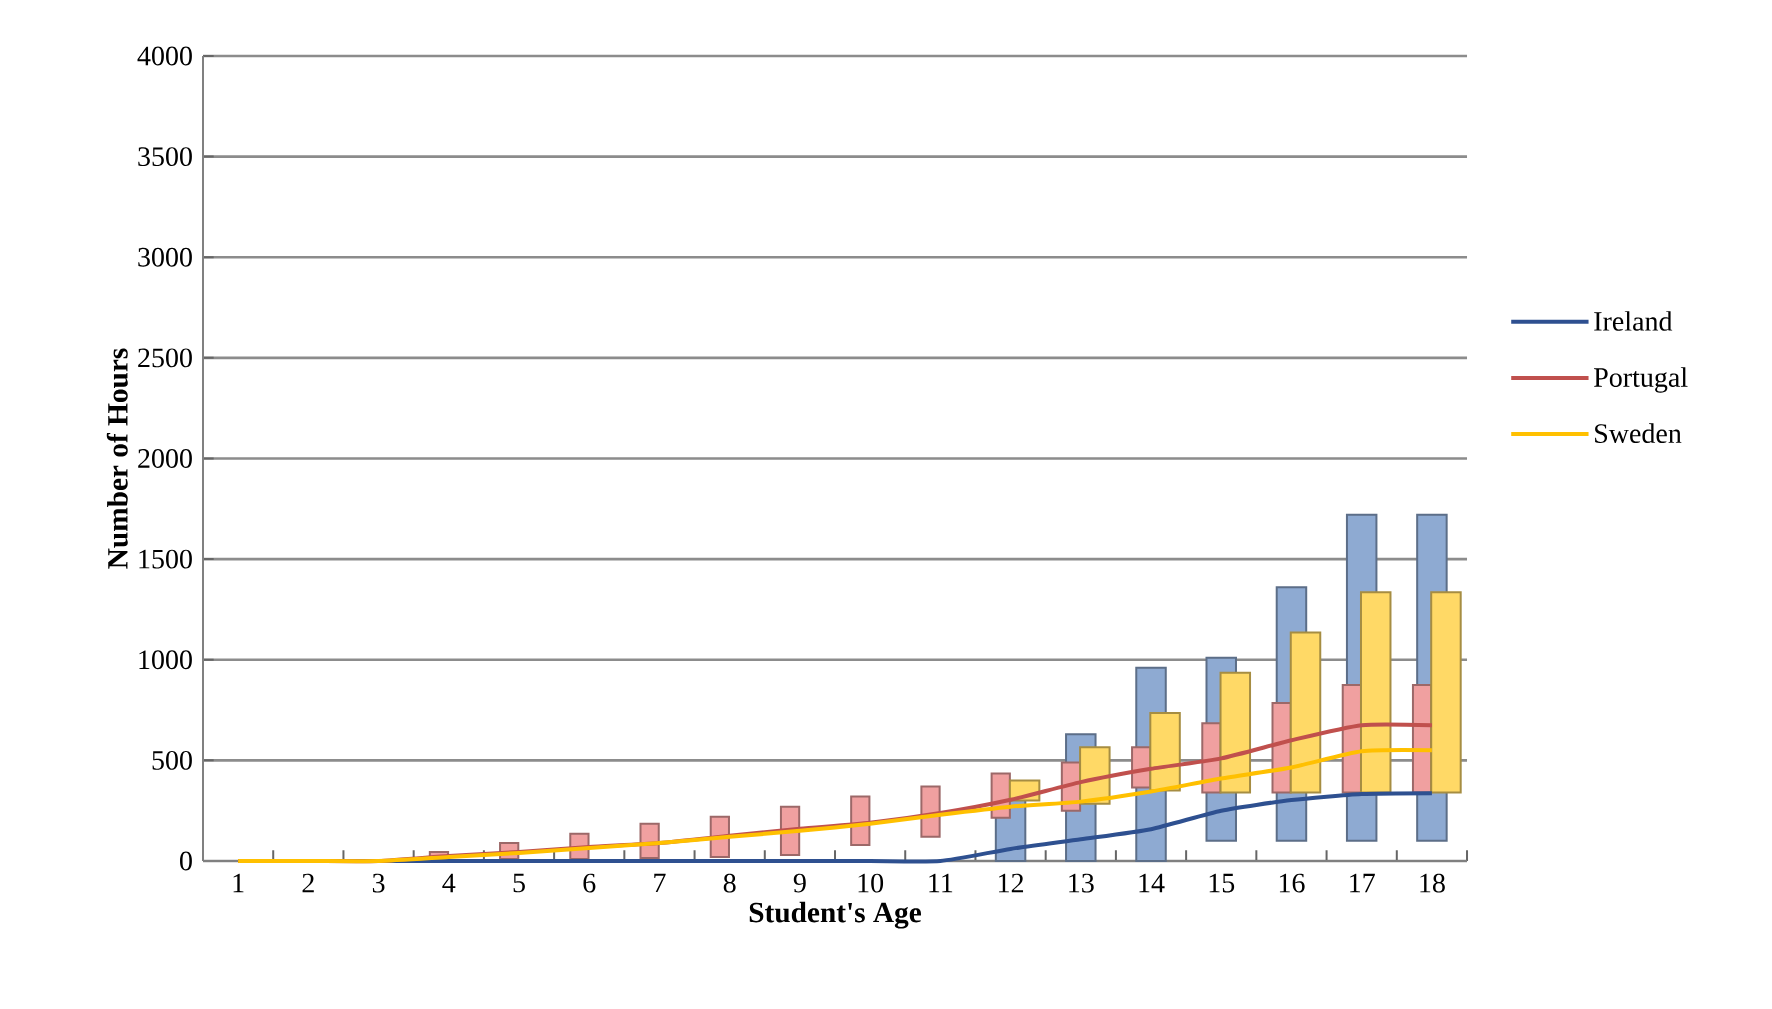 The image size is (1772, 1009). Describe the element at coordinates (1152, 883) in the screenshot. I see `x-tick-label: 14` at that location.